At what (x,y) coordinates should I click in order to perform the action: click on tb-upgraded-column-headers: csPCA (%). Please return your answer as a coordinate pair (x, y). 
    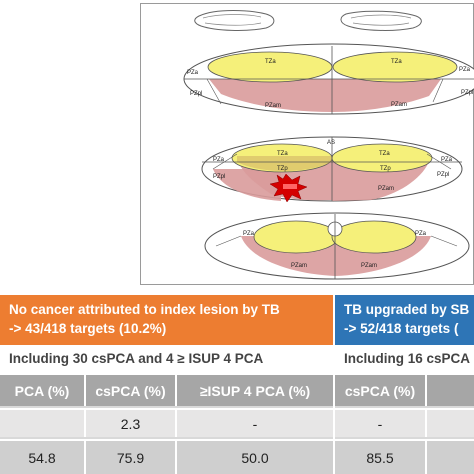
    Looking at the image, I should click on (404, 390).